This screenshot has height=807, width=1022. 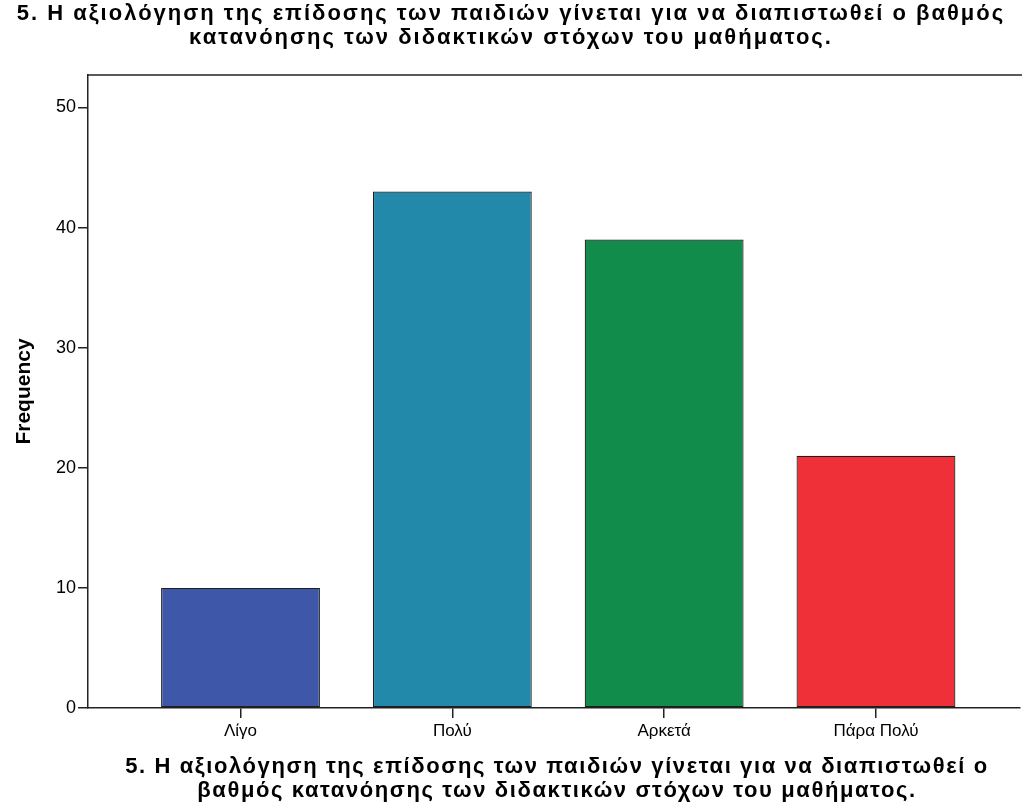 I want to click on y-tick-label: 0, so click(x=70, y=706).